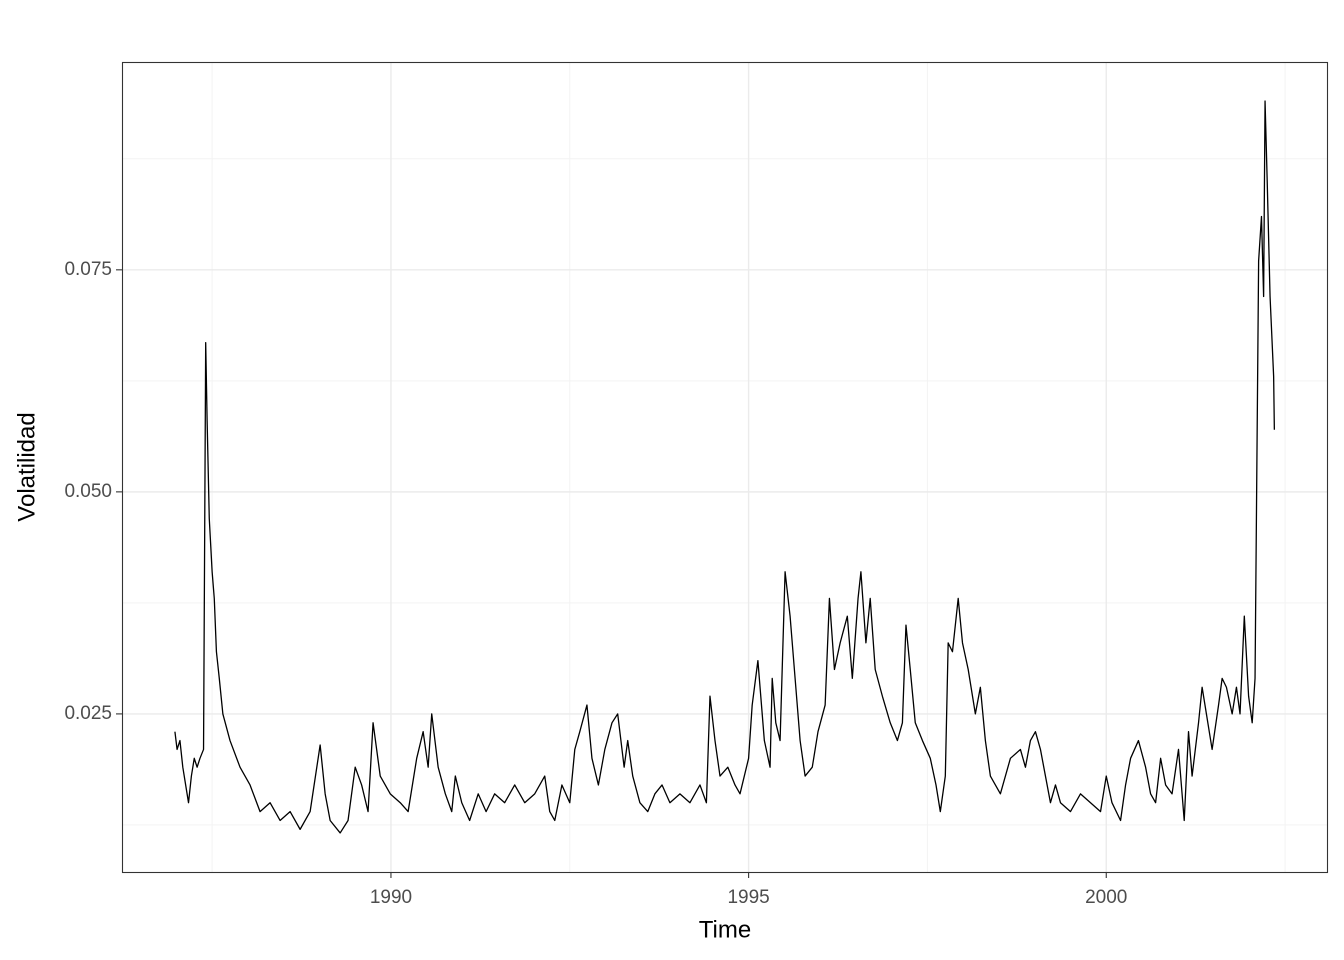 The image size is (1344, 960). Describe the element at coordinates (725, 929) in the screenshot. I see `x-axis-title: Time` at that location.